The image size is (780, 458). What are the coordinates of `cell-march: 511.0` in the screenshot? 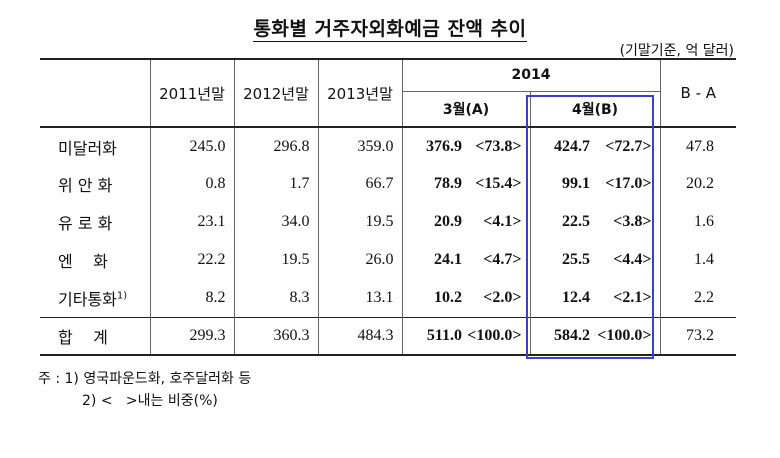 It's located at (444, 335).